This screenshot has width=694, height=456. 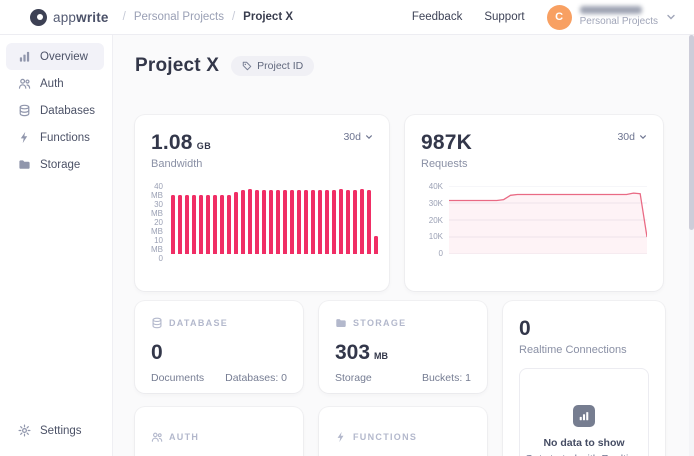 What do you see at coordinates (81, 17) in the screenshot?
I see `appwrite-wordmark: appwrite` at bounding box center [81, 17].